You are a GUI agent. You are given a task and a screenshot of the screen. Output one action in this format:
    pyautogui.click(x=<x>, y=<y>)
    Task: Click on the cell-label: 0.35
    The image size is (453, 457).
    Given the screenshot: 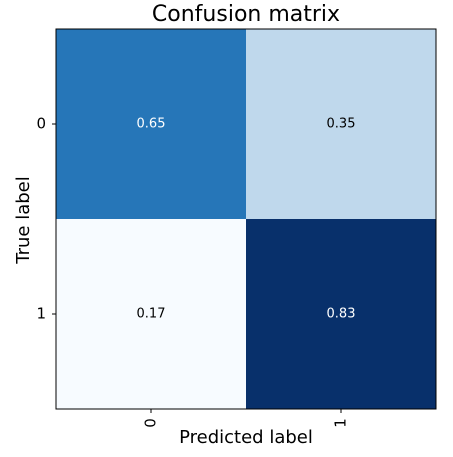 What is the action you would take?
    pyautogui.click(x=341, y=124)
    